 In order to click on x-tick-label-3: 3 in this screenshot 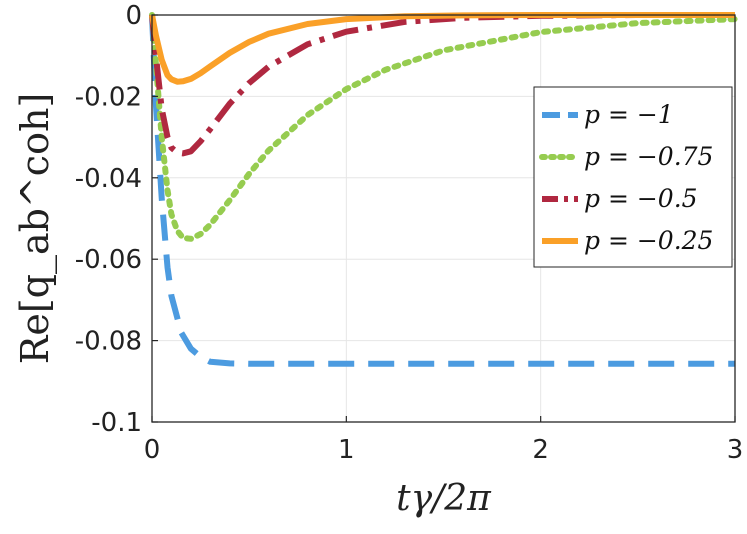, I will do `click(735, 450)`.